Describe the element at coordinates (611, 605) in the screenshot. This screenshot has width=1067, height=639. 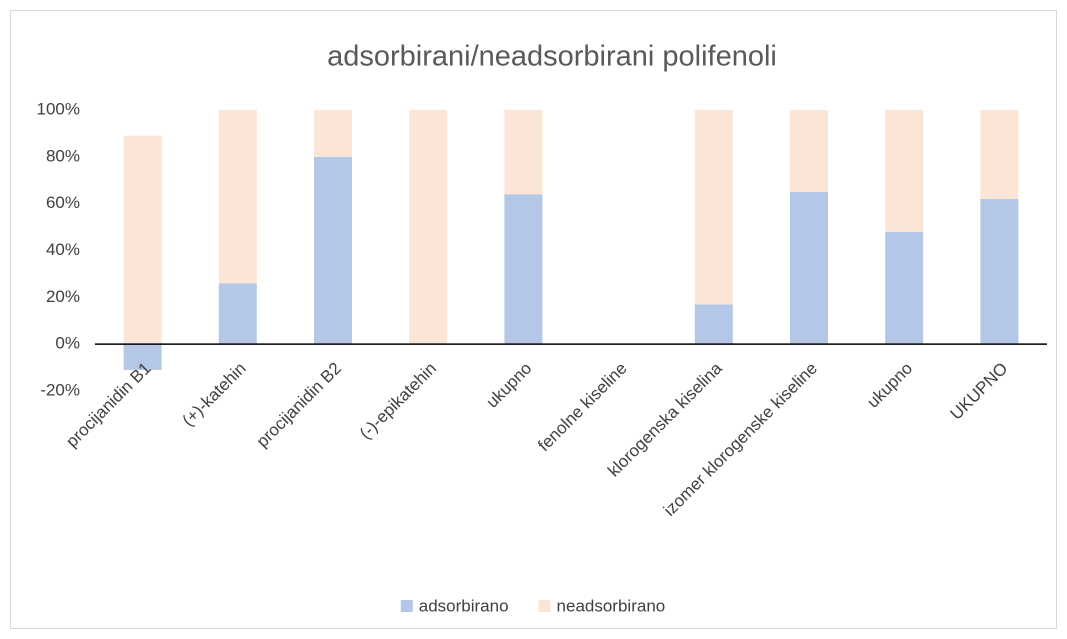
I see `legend-label: neadsorbirano` at that location.